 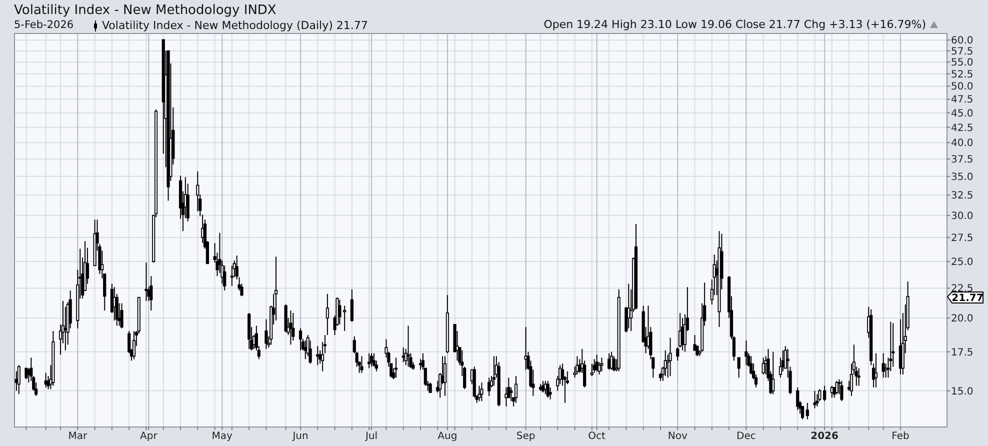 What do you see at coordinates (78, 436) in the screenshot?
I see `x-tick-label: Mar` at bounding box center [78, 436].